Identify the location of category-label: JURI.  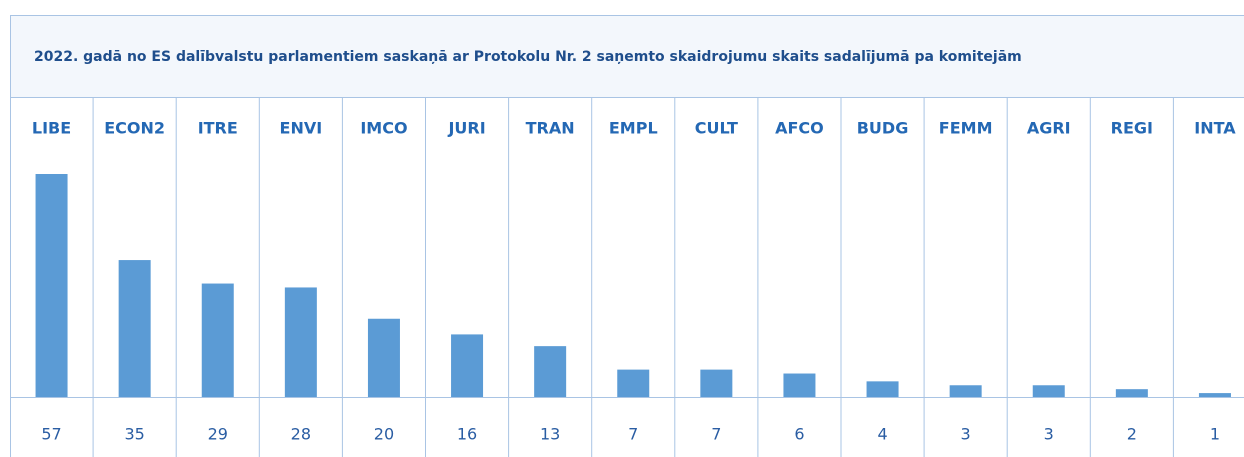
(466, 128).